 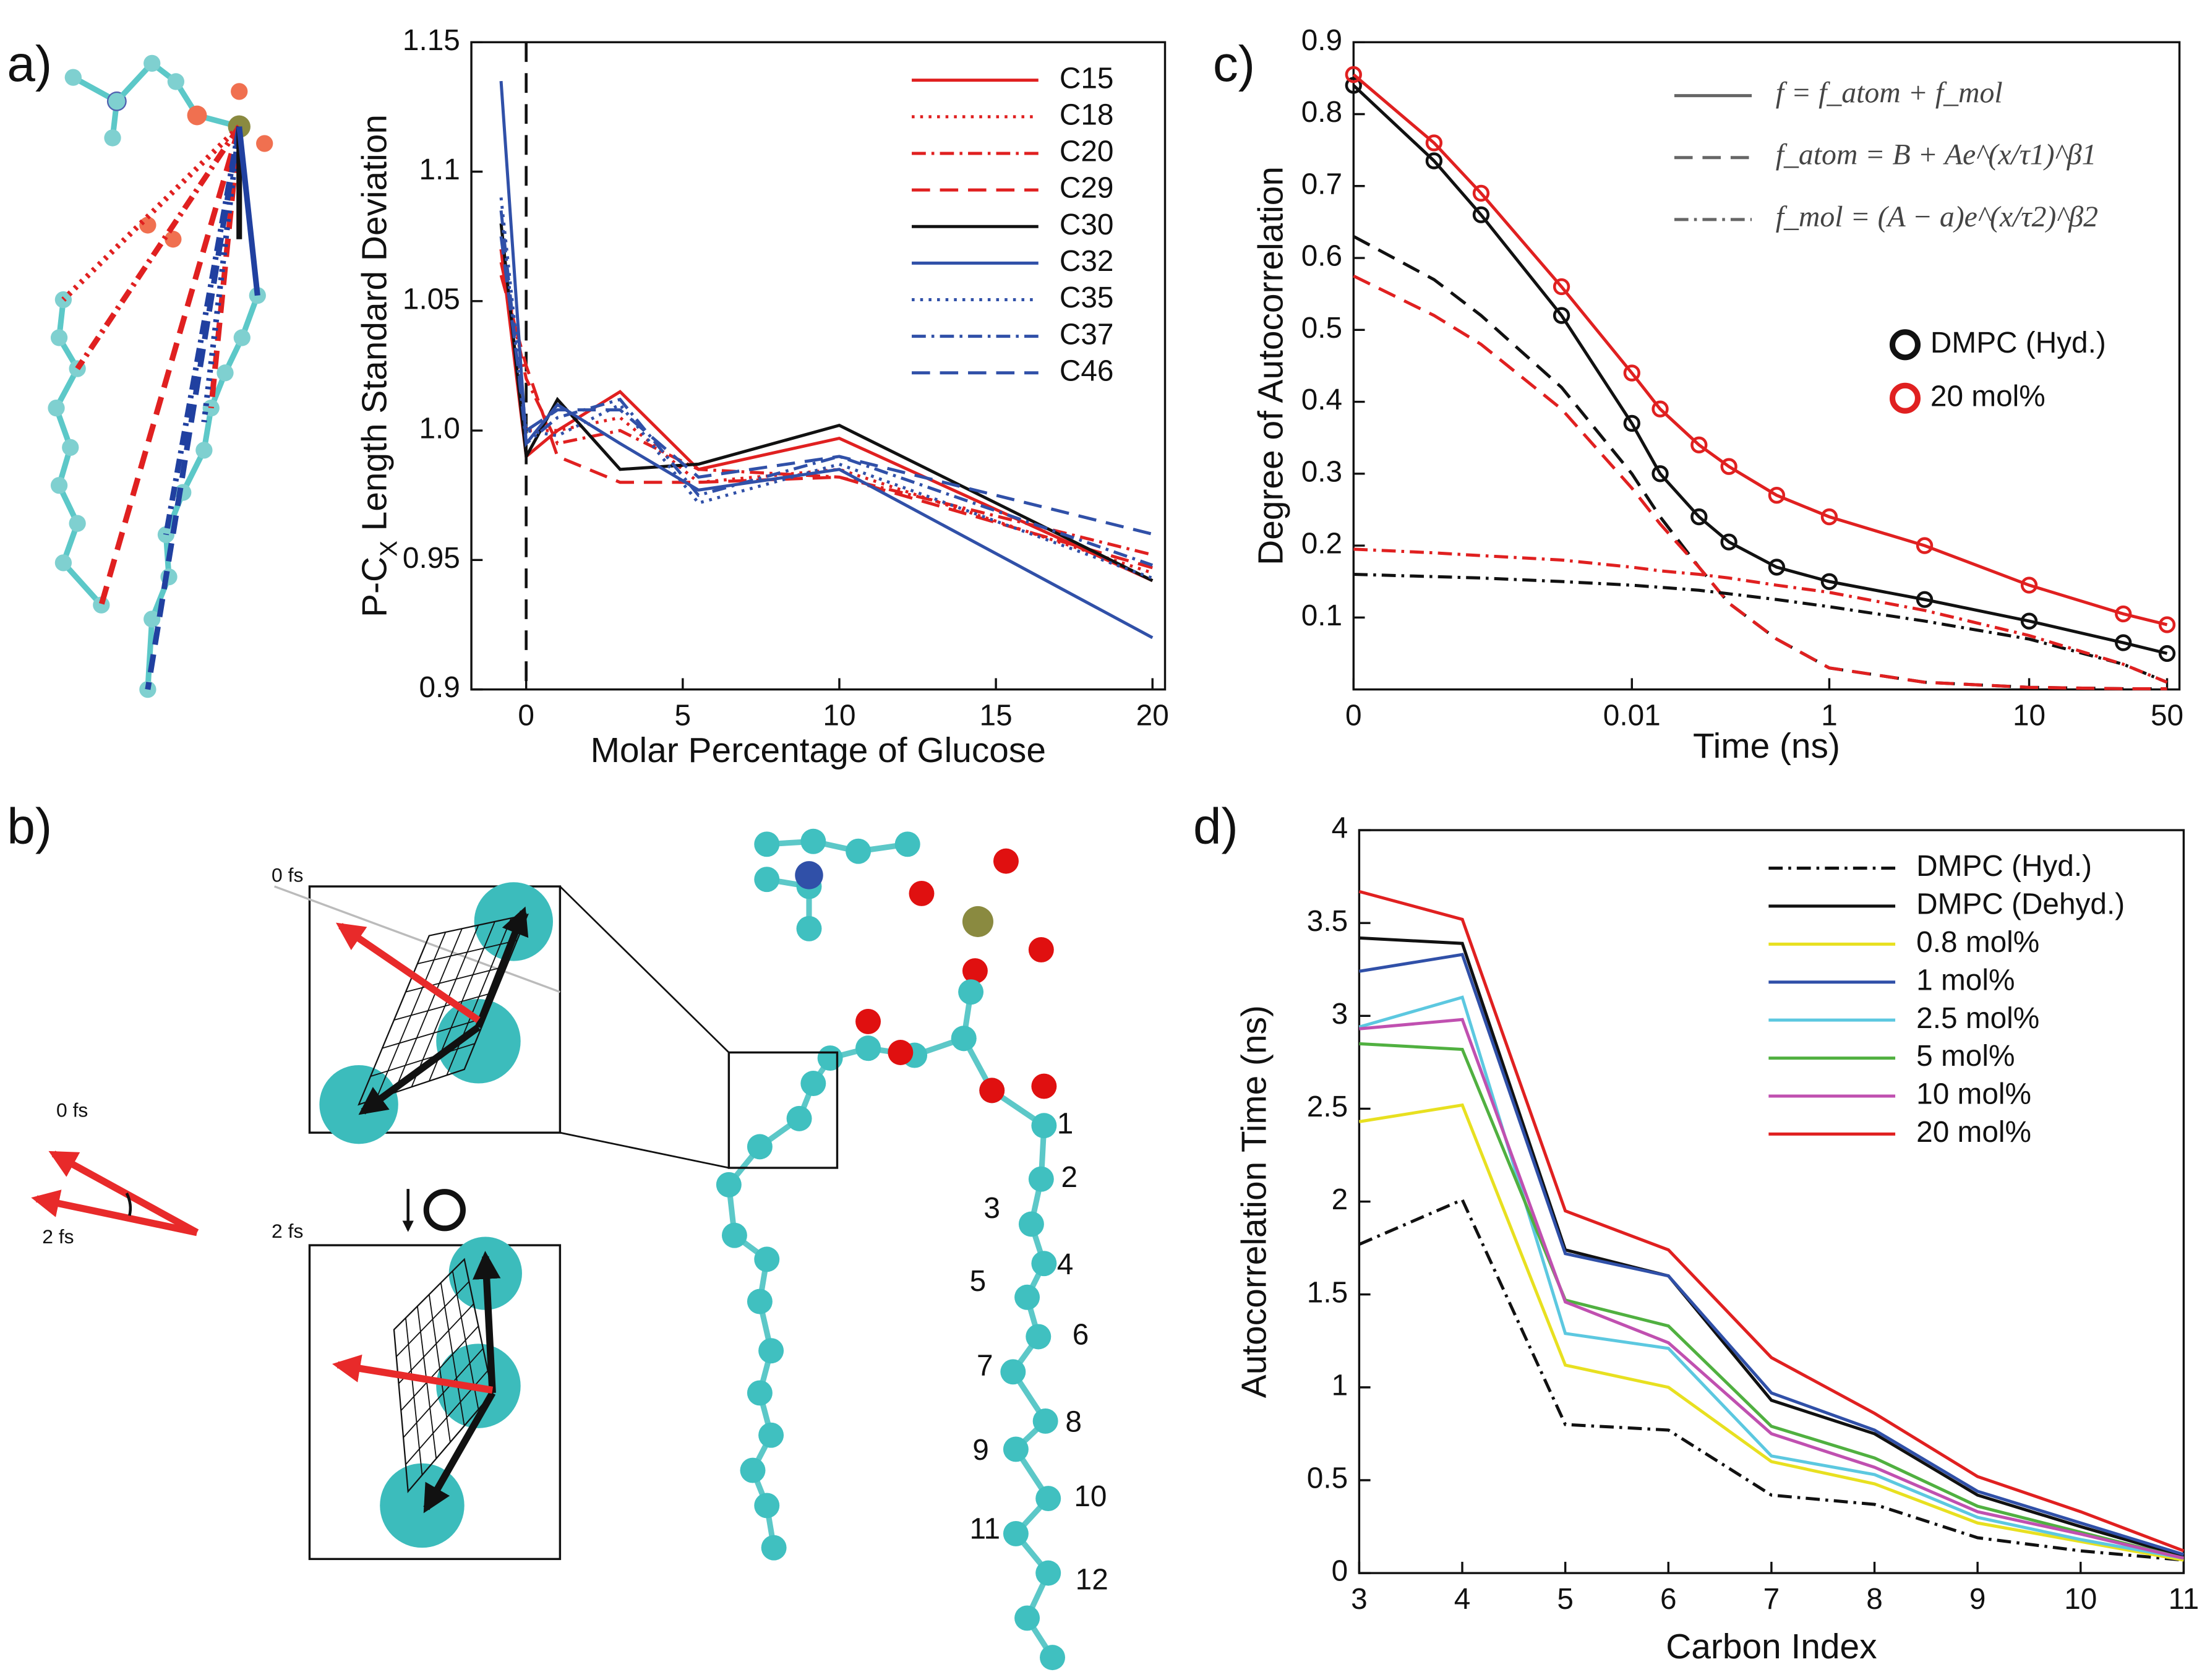 What do you see at coordinates (1087, 188) in the screenshot?
I see `legend-label: C29` at bounding box center [1087, 188].